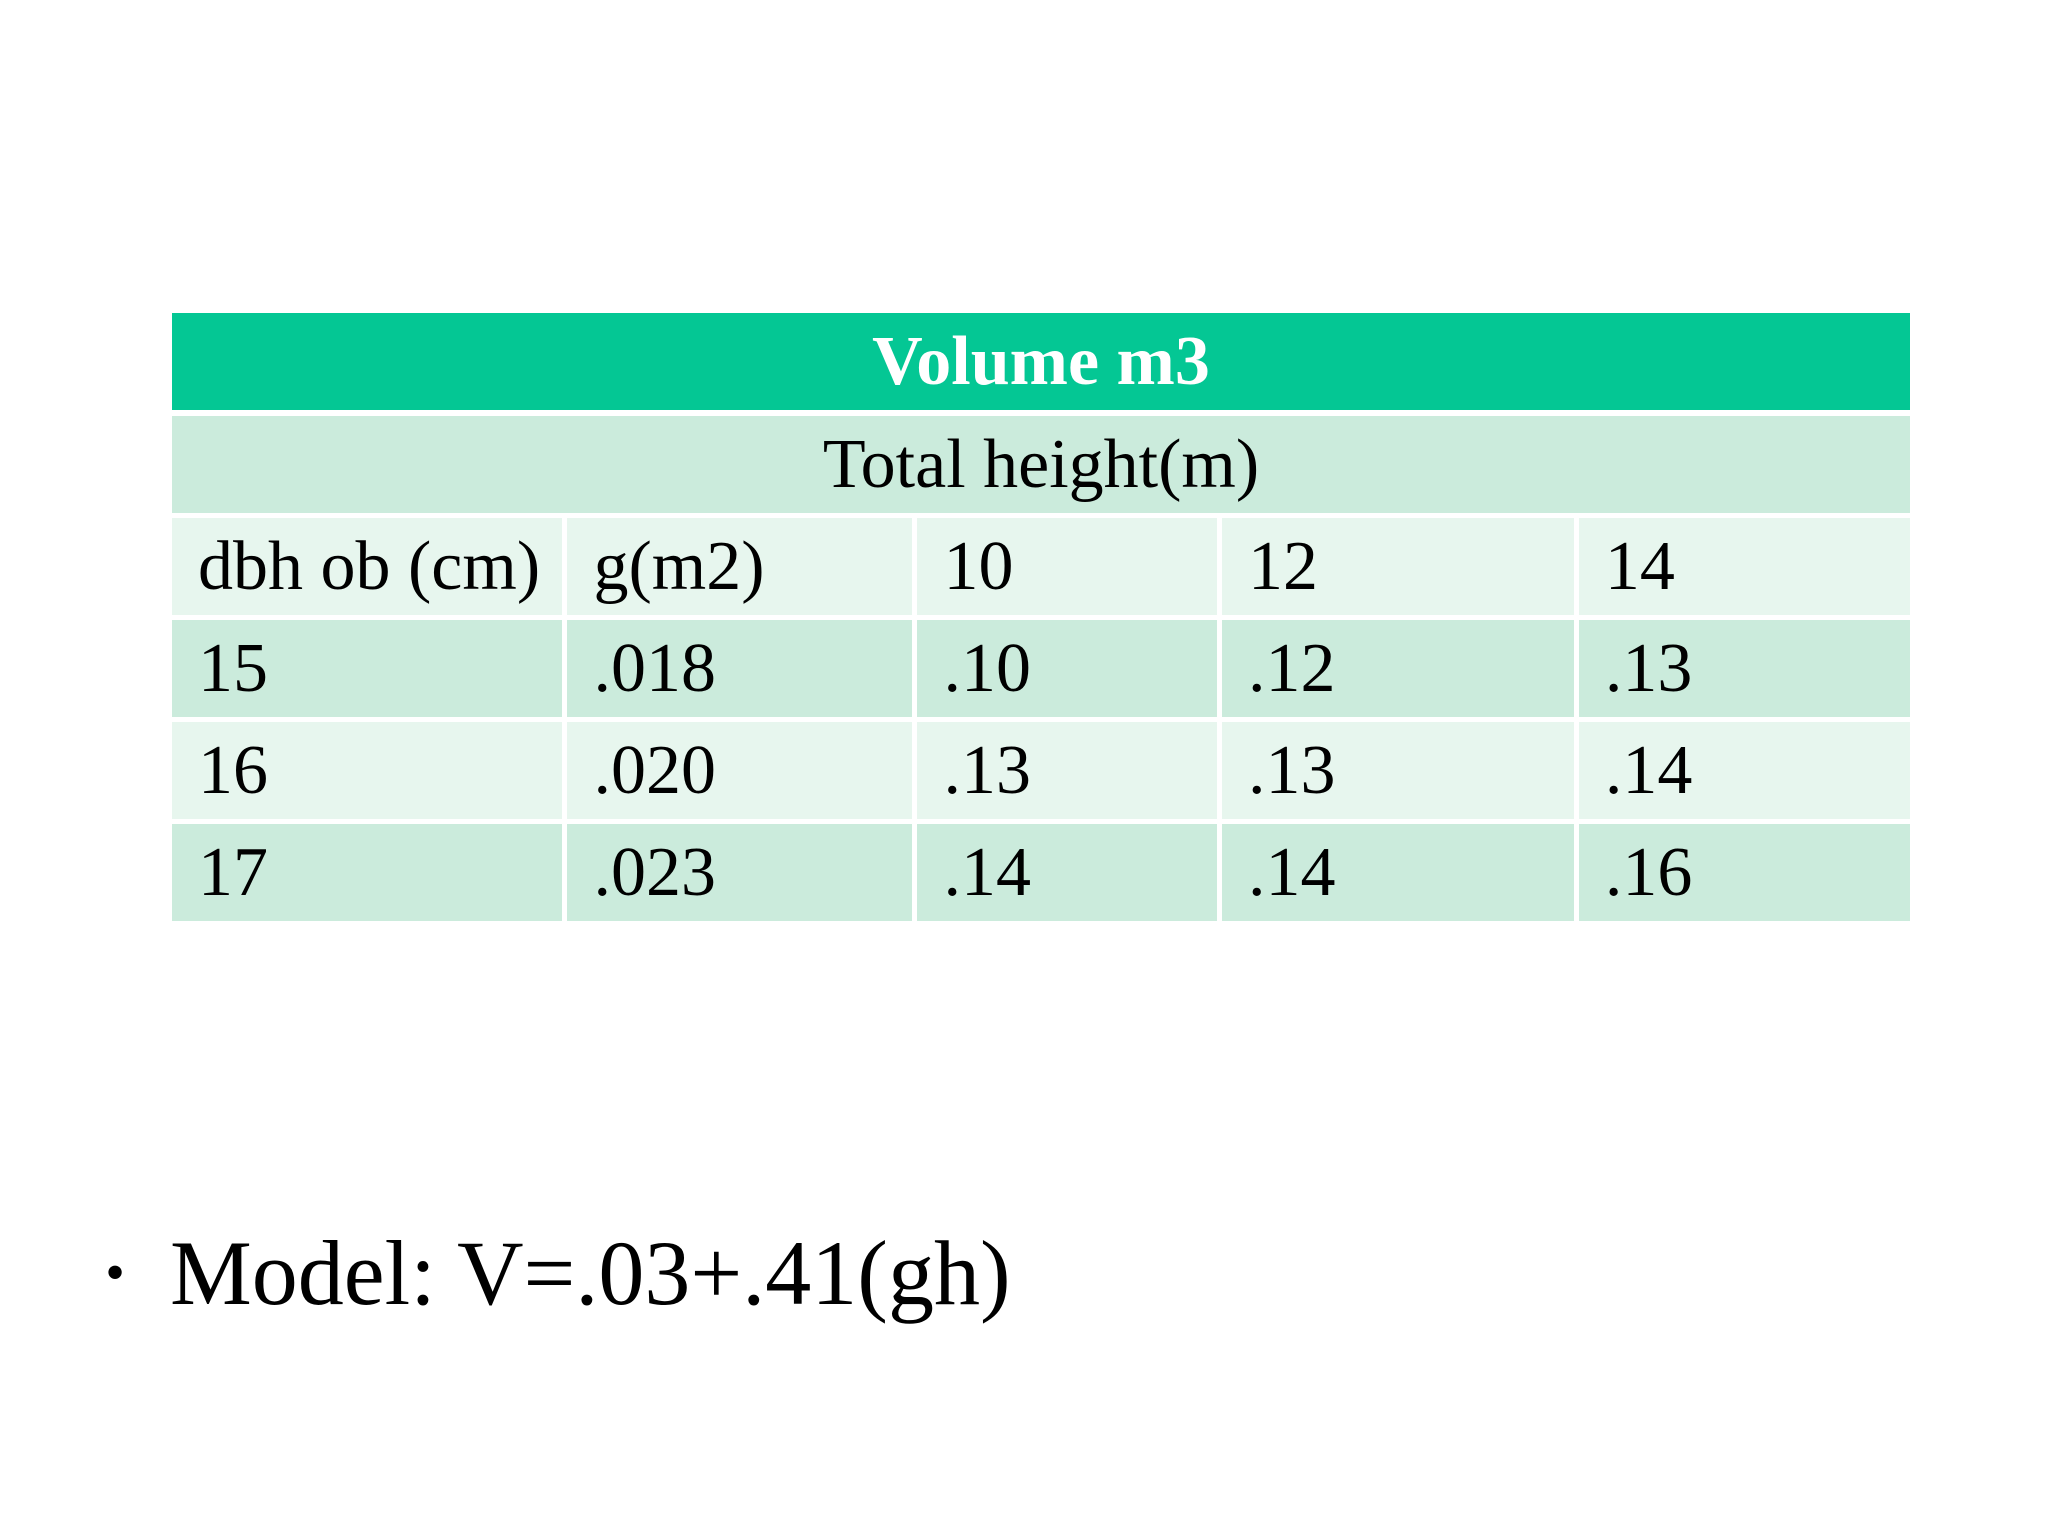 The height and width of the screenshot is (1536, 2048). I want to click on table-title: Volume m3, so click(1041, 361).